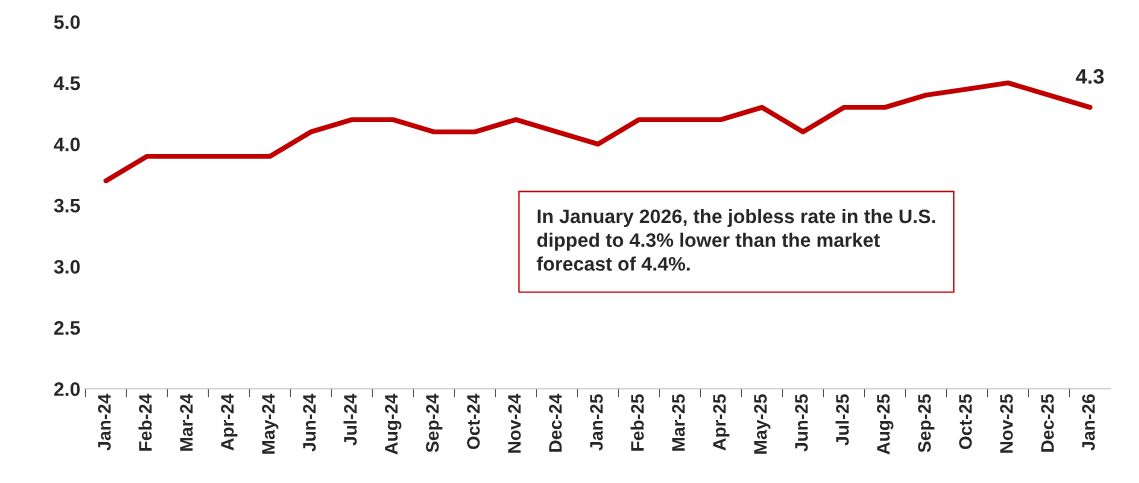  Describe the element at coordinates (1089, 76) in the screenshot. I see `data-label: 4.3` at that location.